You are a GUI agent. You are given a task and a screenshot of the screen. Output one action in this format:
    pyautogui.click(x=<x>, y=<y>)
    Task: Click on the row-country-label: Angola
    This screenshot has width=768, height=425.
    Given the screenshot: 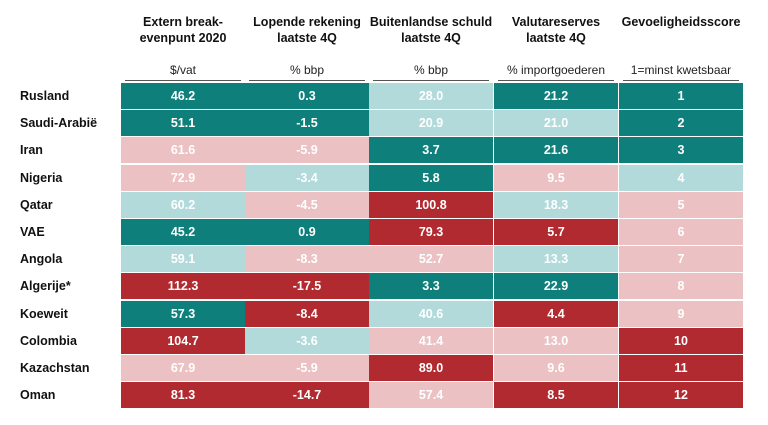 What is the action you would take?
    pyautogui.click(x=41, y=259)
    